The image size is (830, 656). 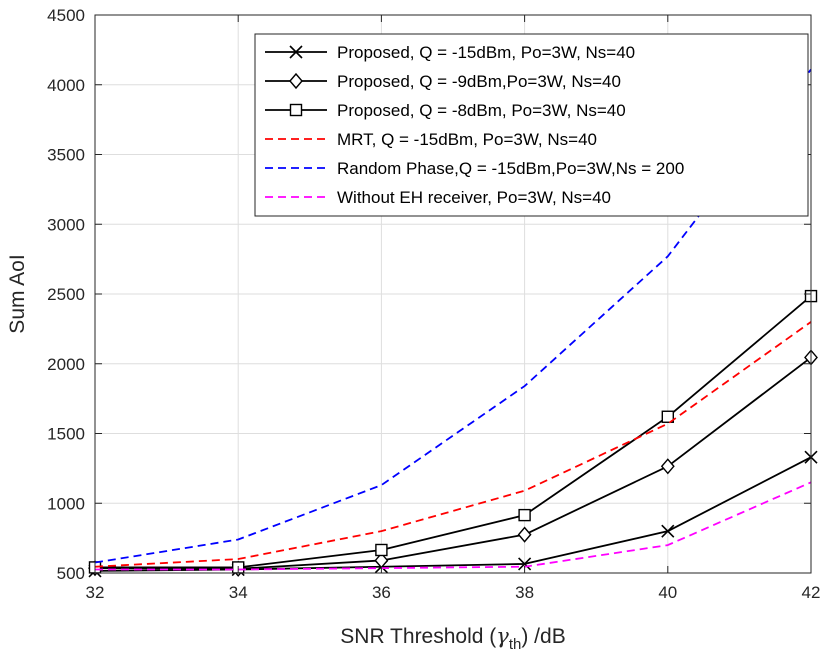 I want to click on y-tick-label: 1000, so click(x=66, y=503).